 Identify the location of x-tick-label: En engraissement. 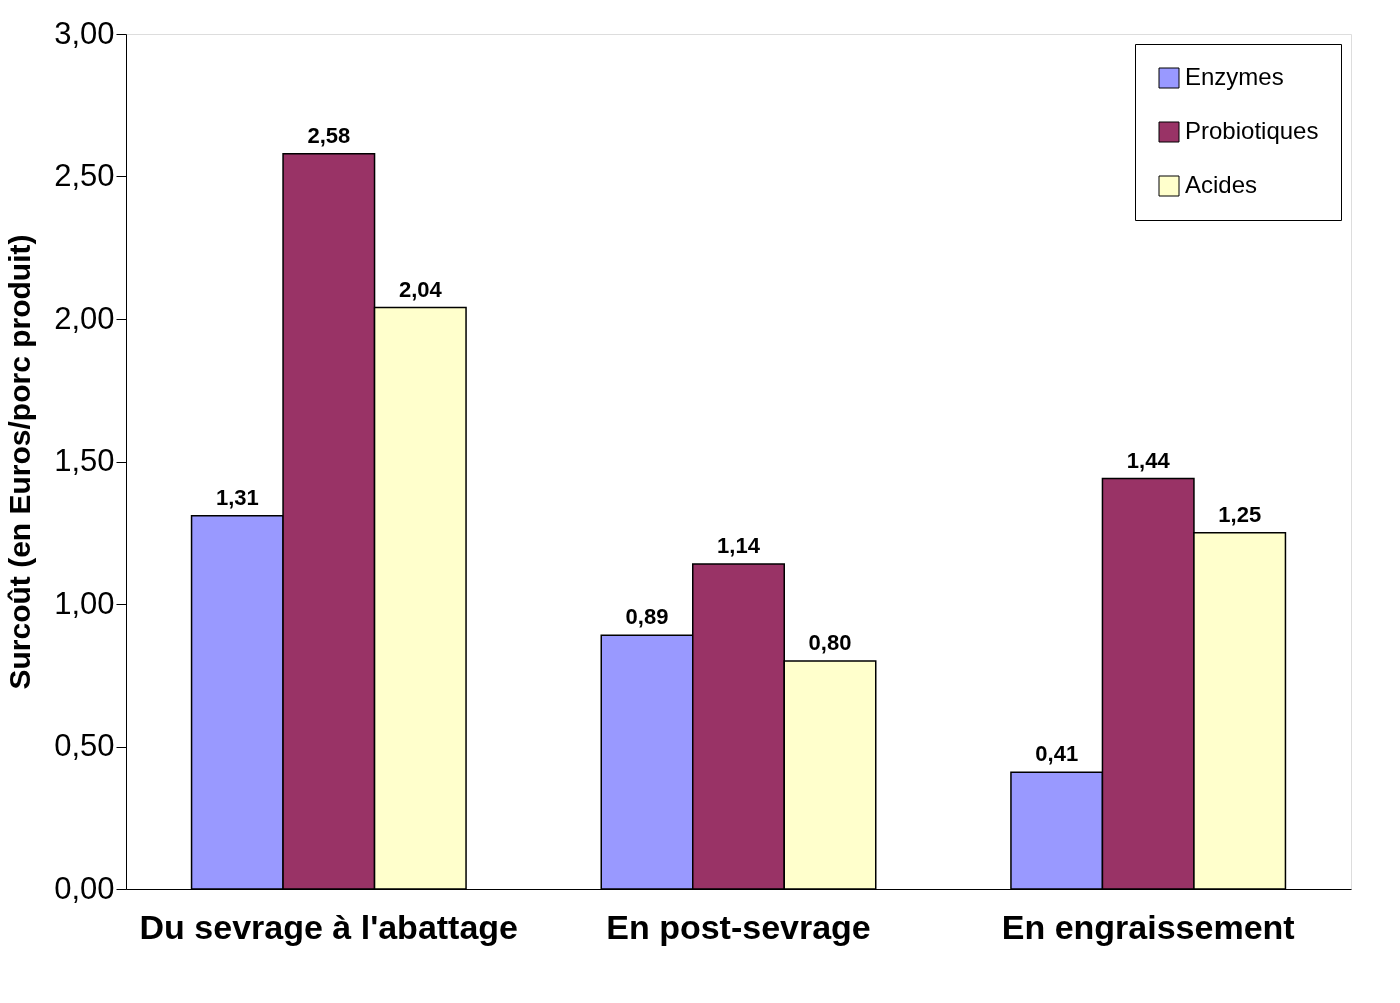
(1148, 926).